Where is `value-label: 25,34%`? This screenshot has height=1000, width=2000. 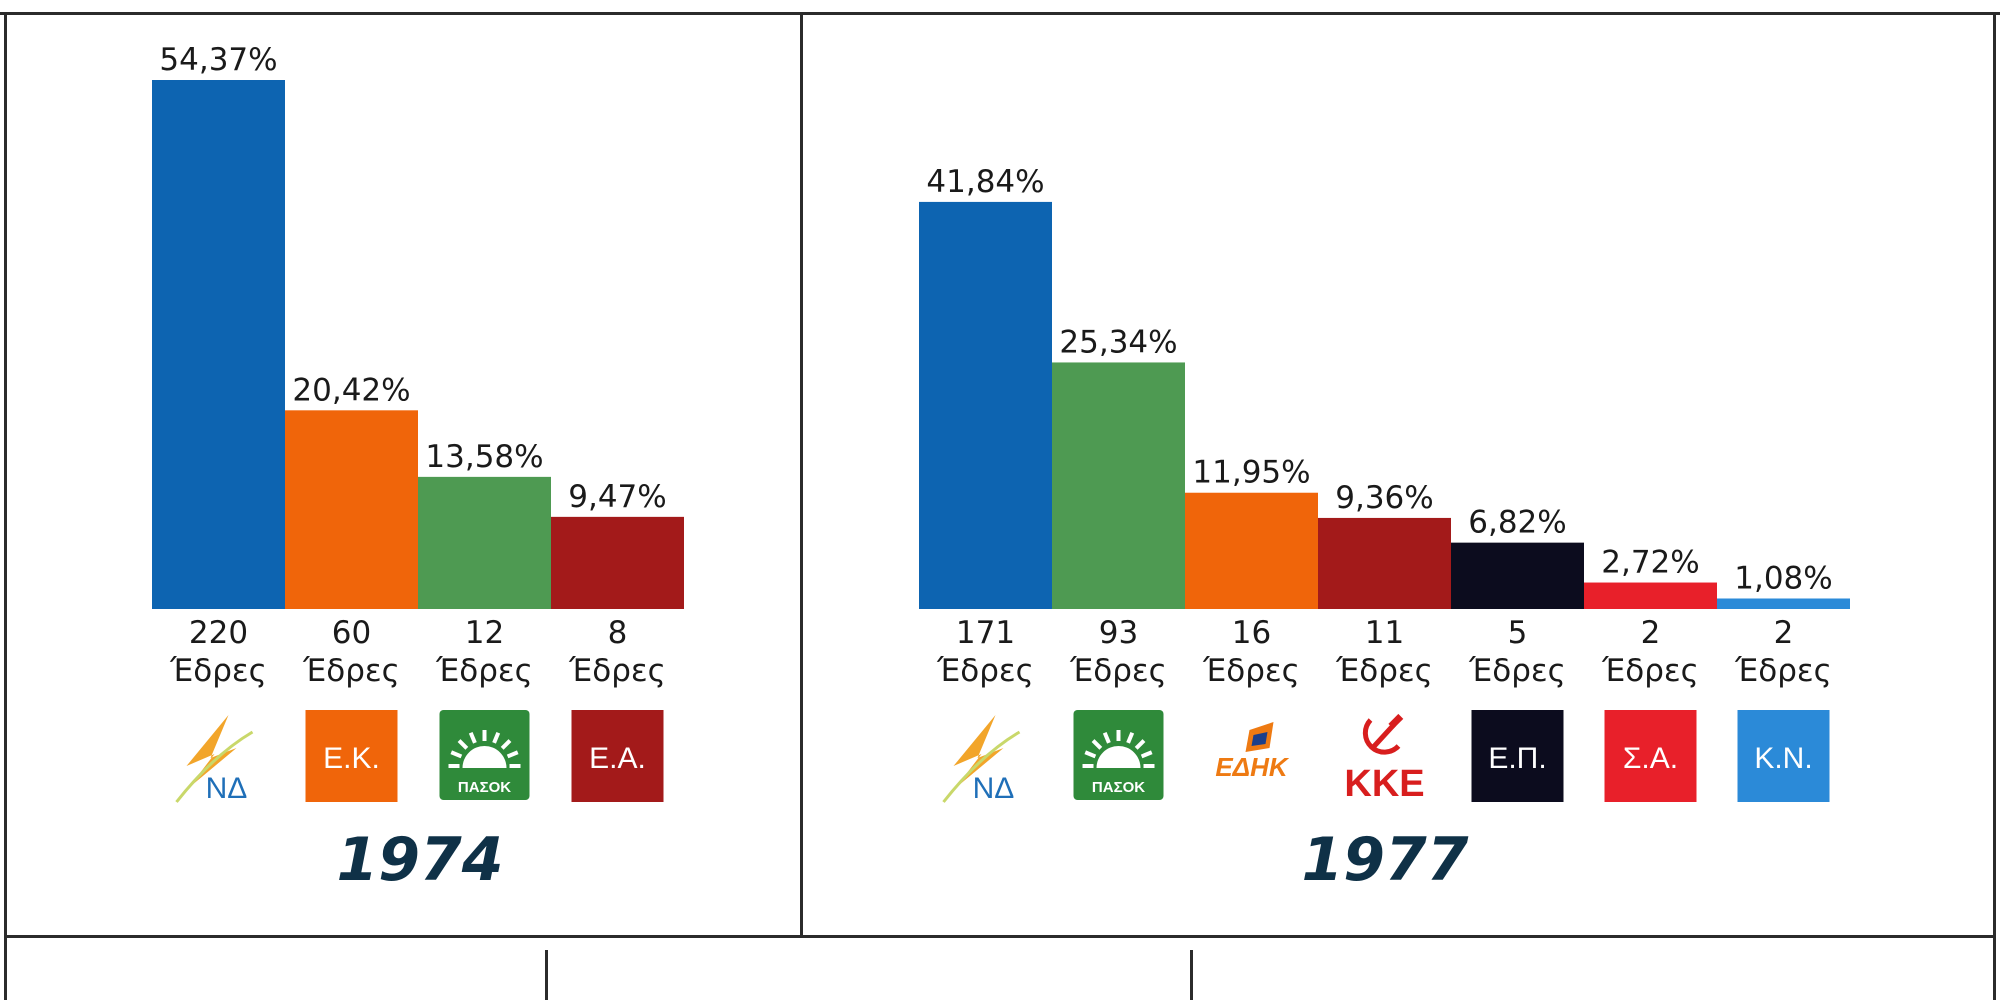
value-label: 25,34% is located at coordinates (1118, 342).